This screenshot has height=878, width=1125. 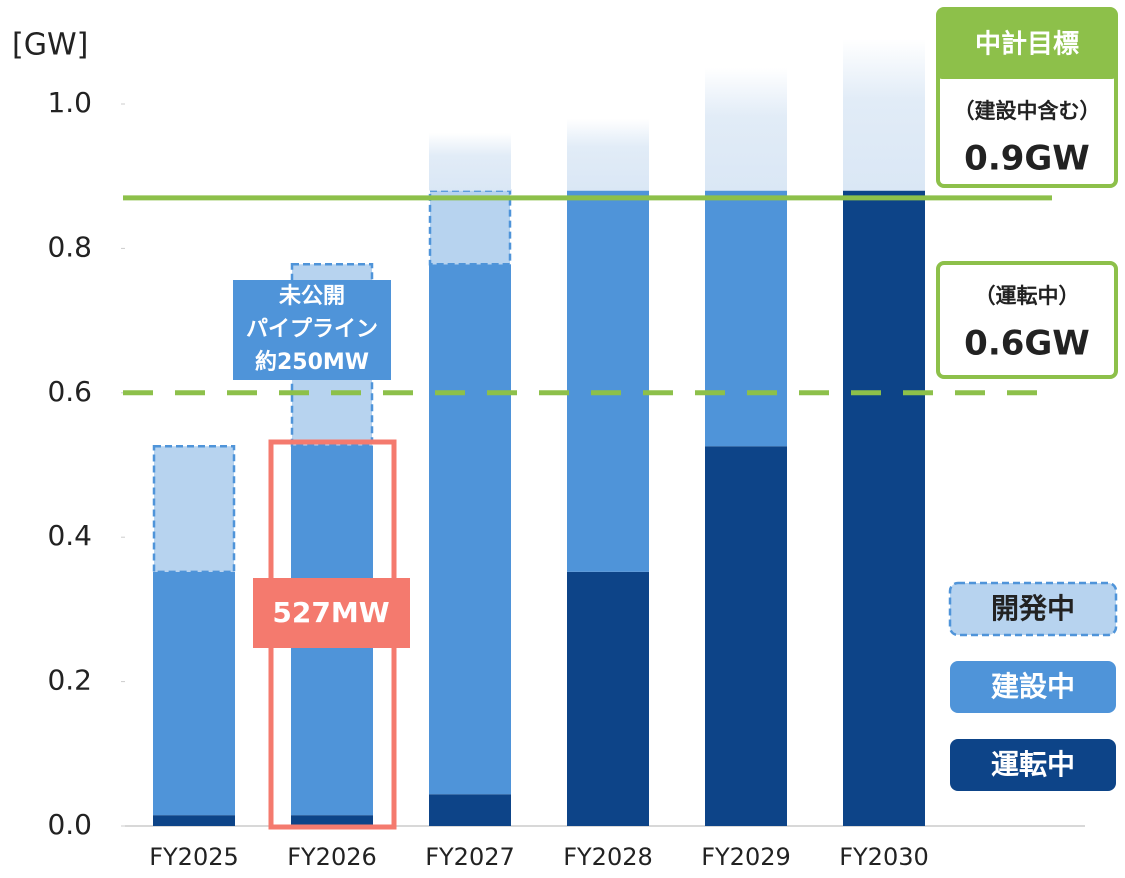 I want to click on legend-label: 開発中, so click(x=1033, y=608).